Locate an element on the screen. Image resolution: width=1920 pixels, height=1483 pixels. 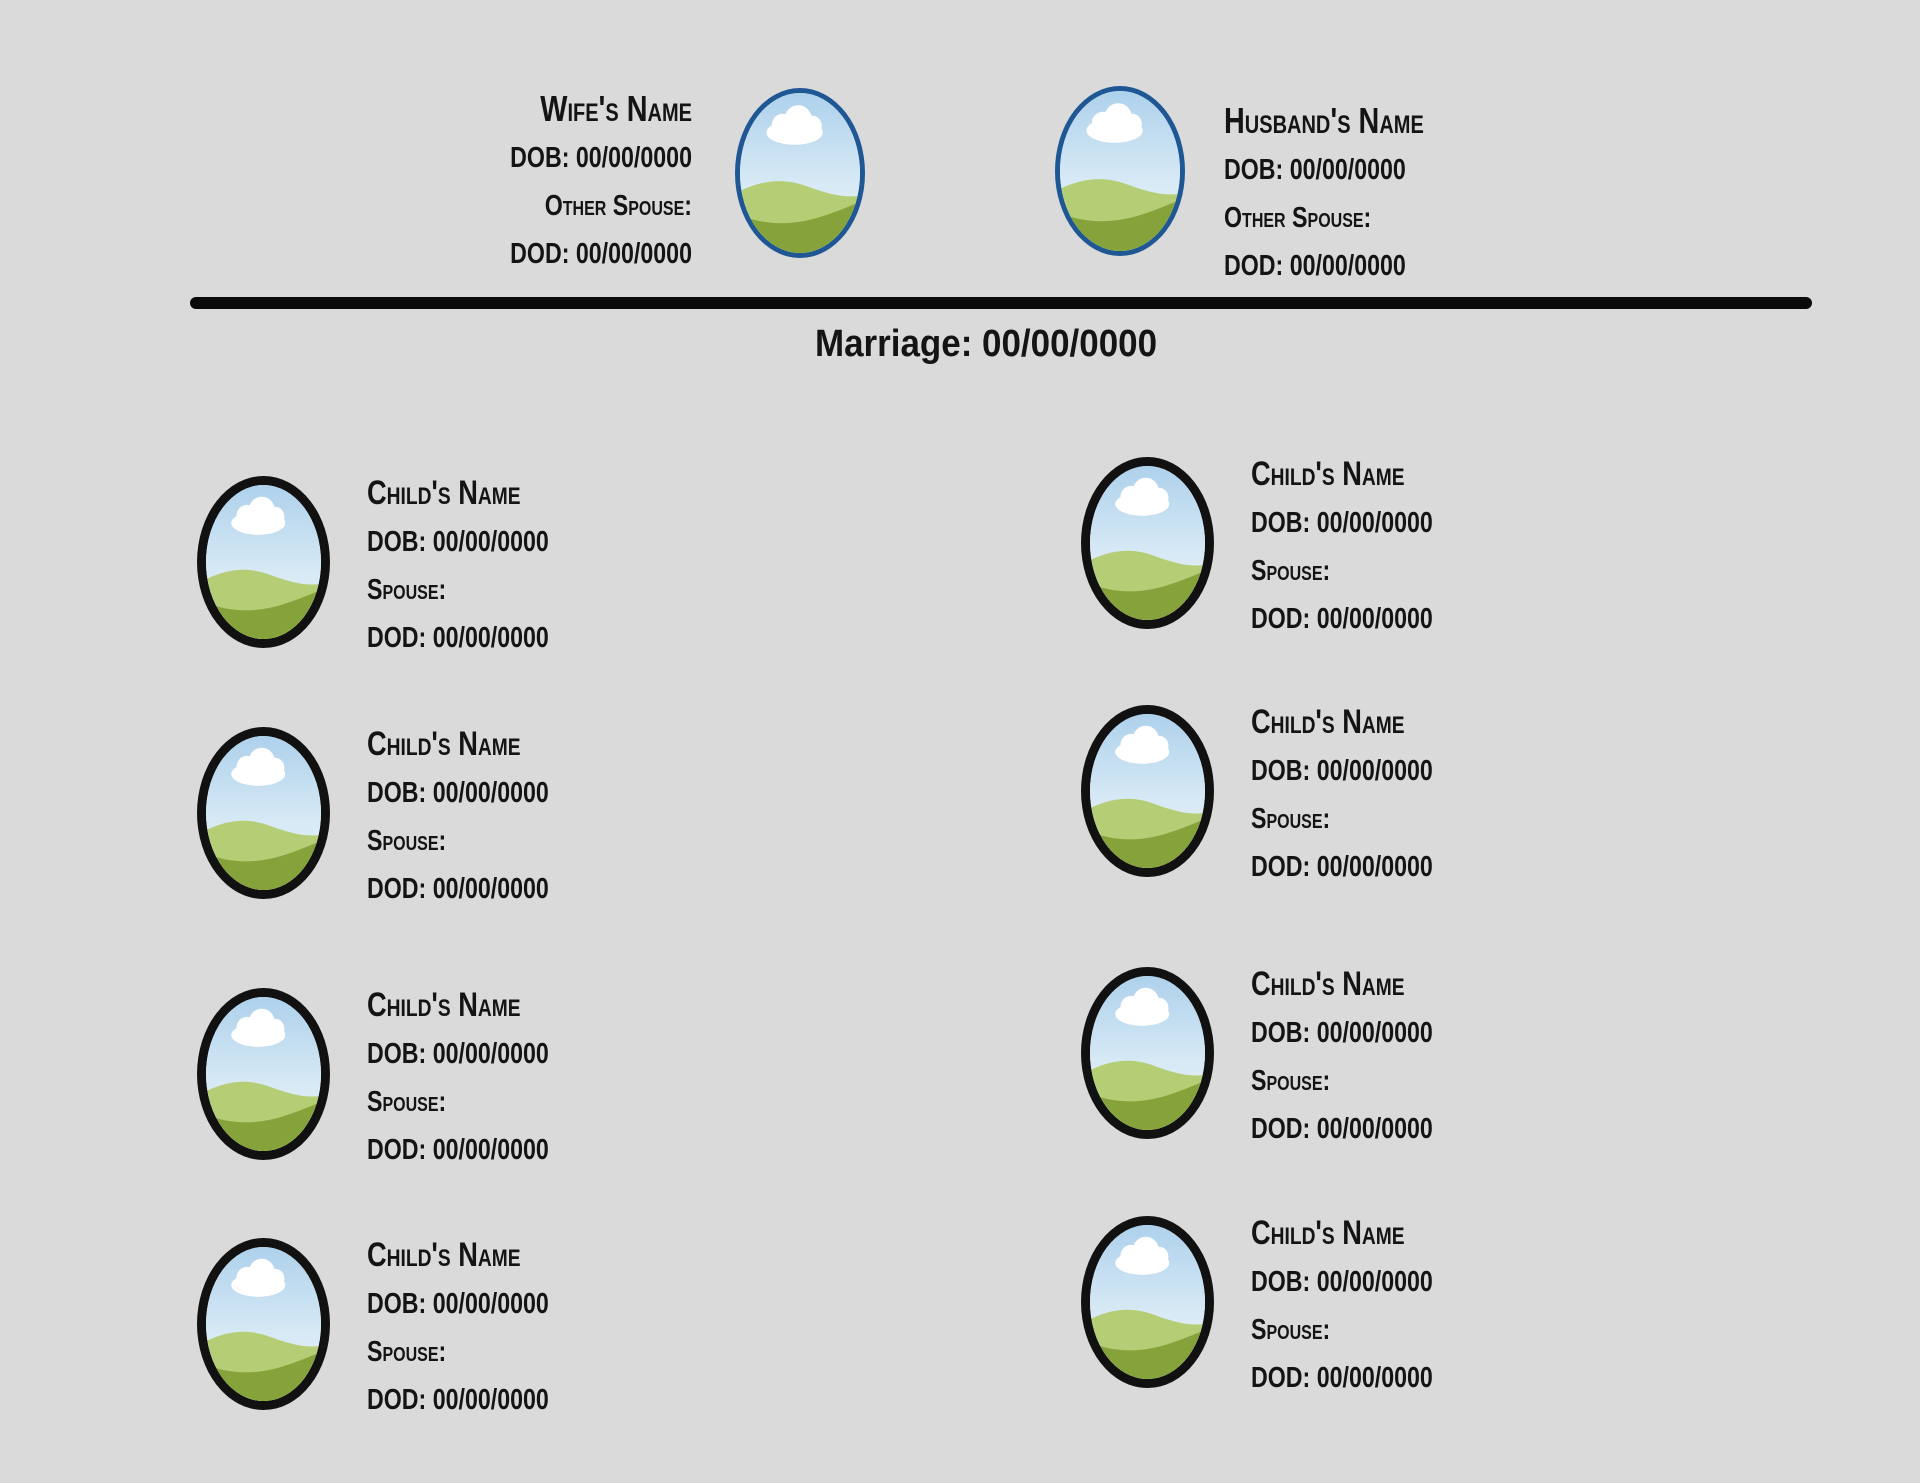
marriage-date: Marriage: 00/00/0000 is located at coordinates (986, 344).